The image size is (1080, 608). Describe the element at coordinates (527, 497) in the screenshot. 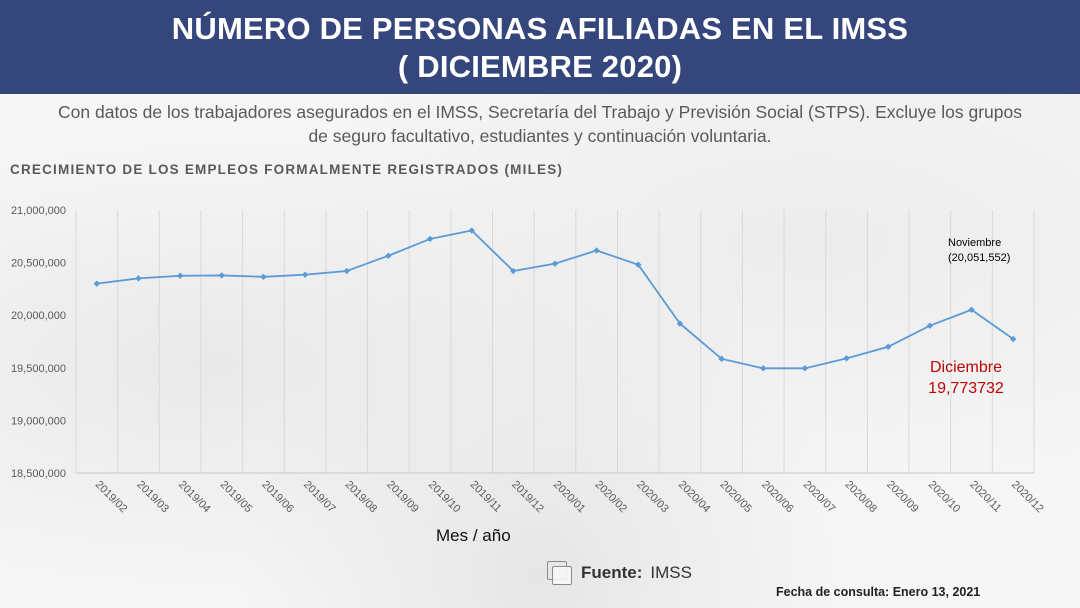

I see `x-tick-label: 2019/12` at that location.